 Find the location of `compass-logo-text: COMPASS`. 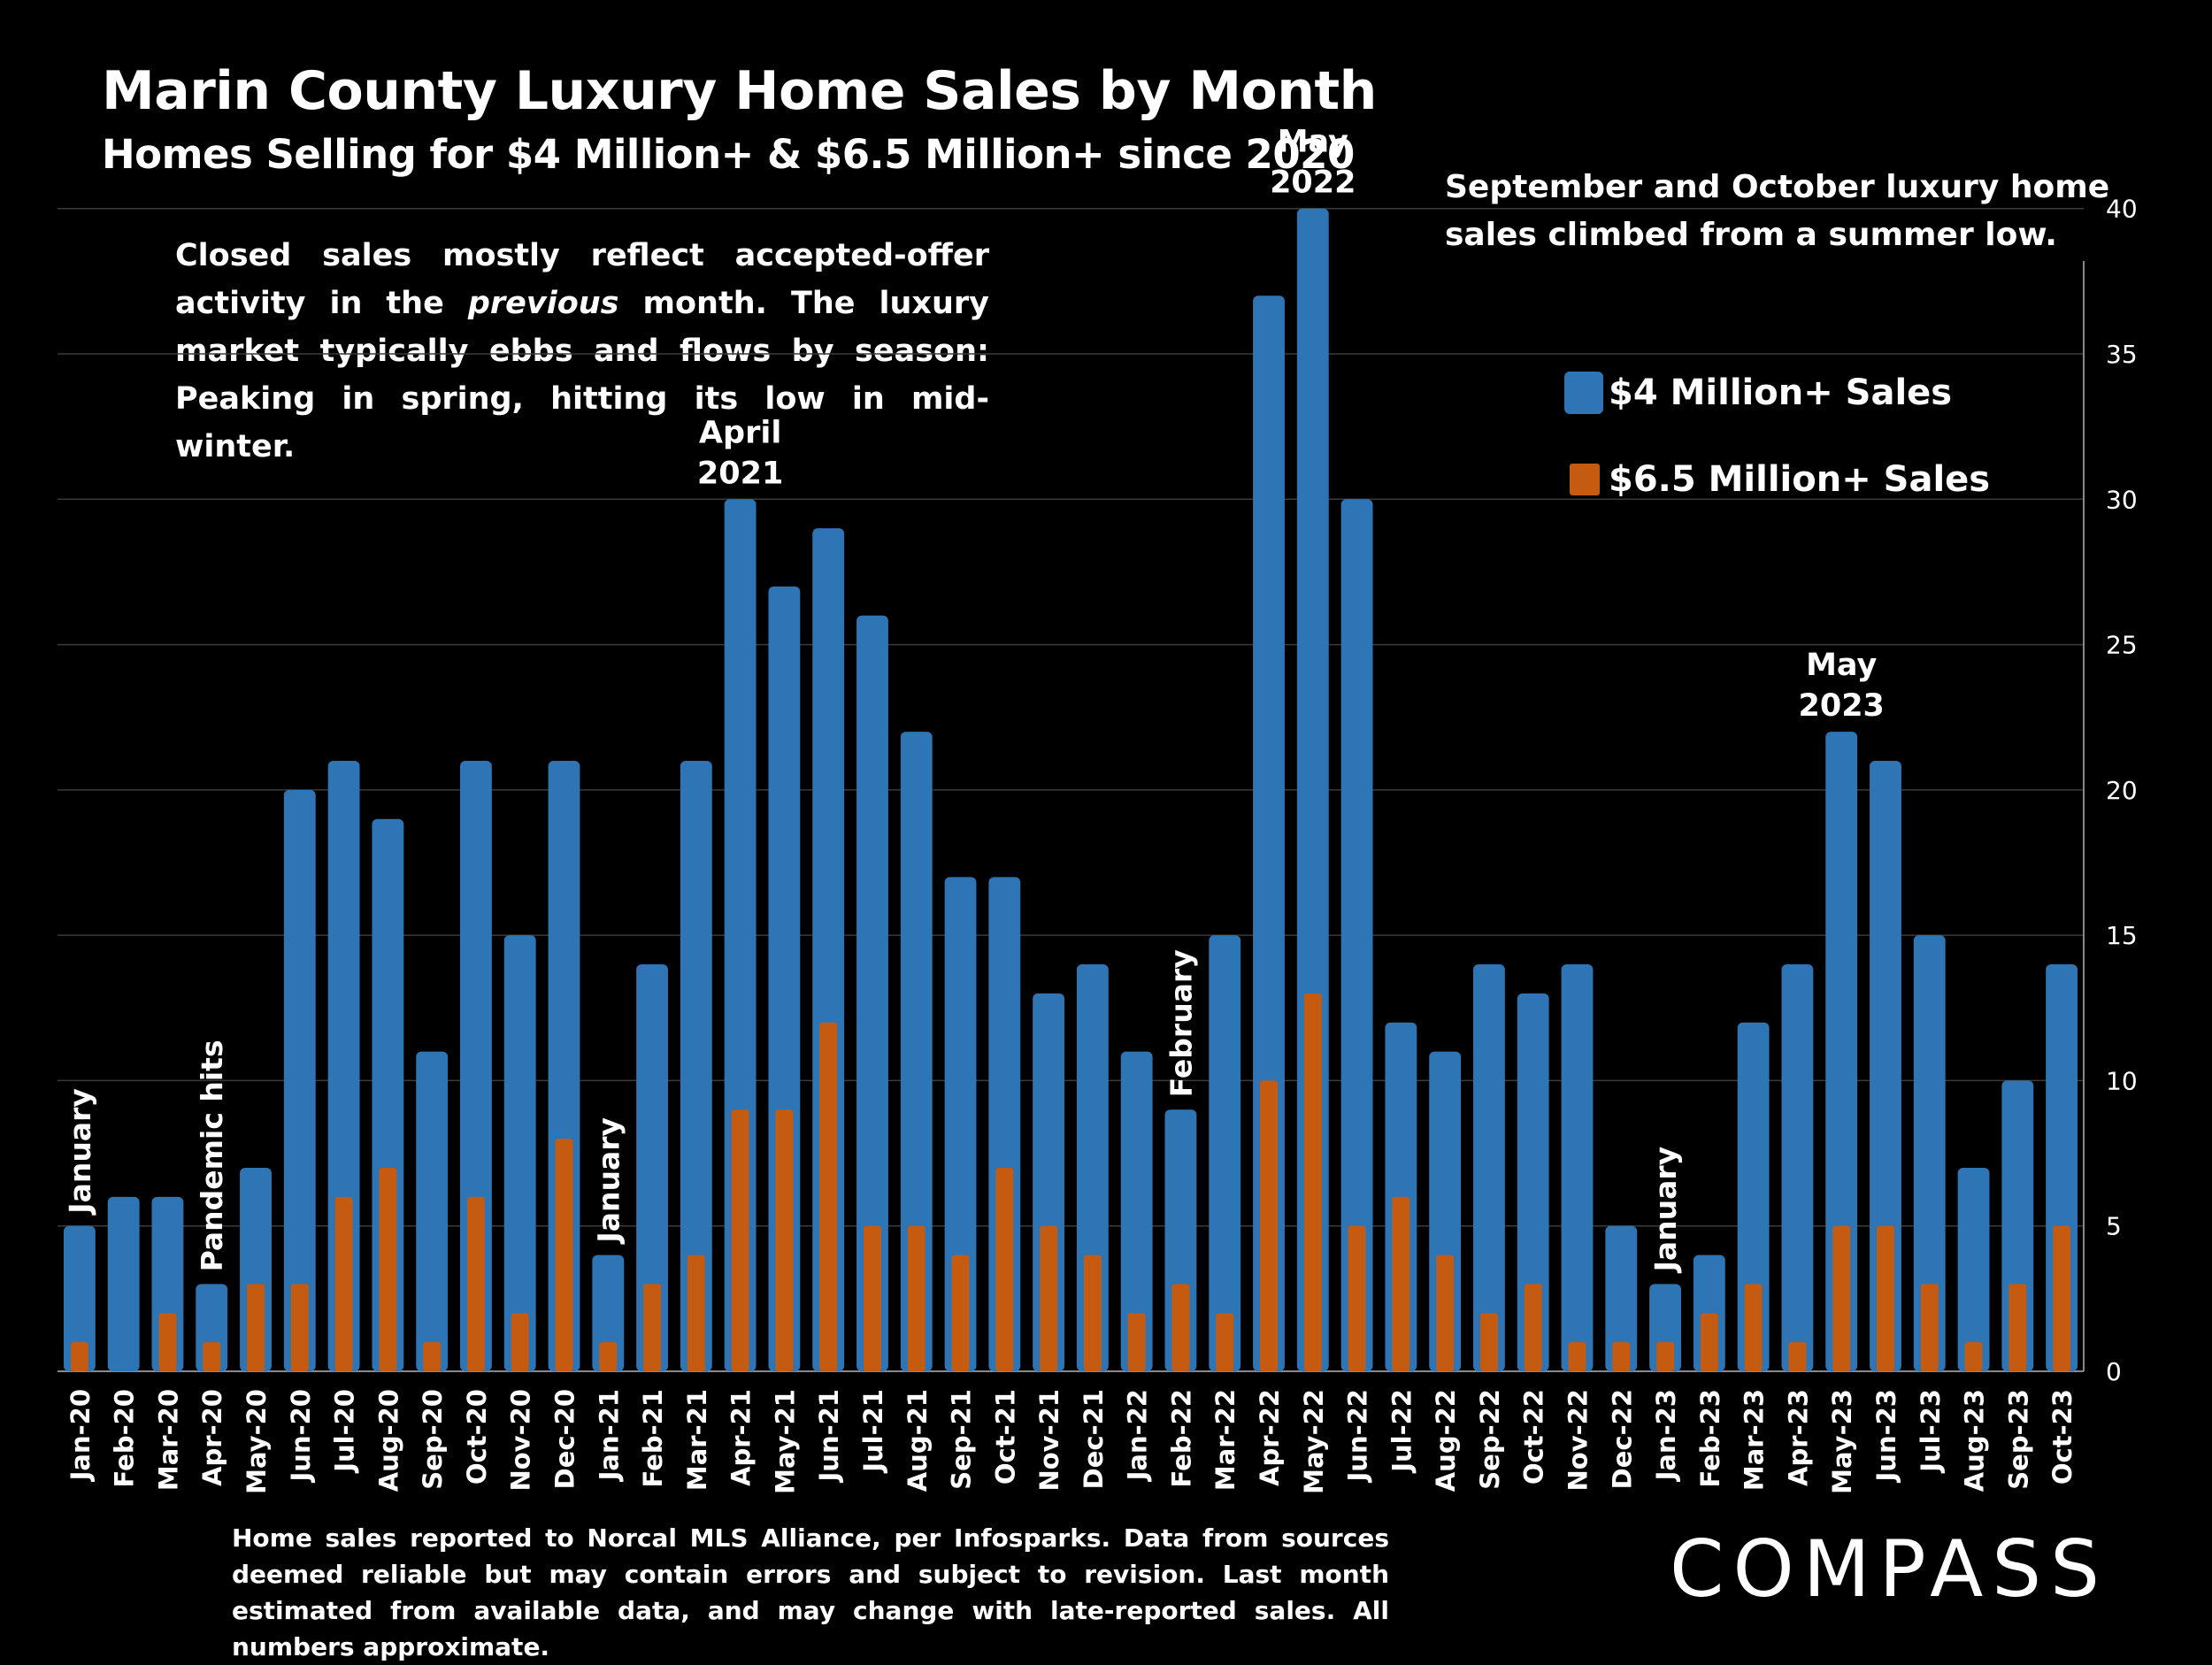

compass-logo-text: COMPASS is located at coordinates (1889, 1567).